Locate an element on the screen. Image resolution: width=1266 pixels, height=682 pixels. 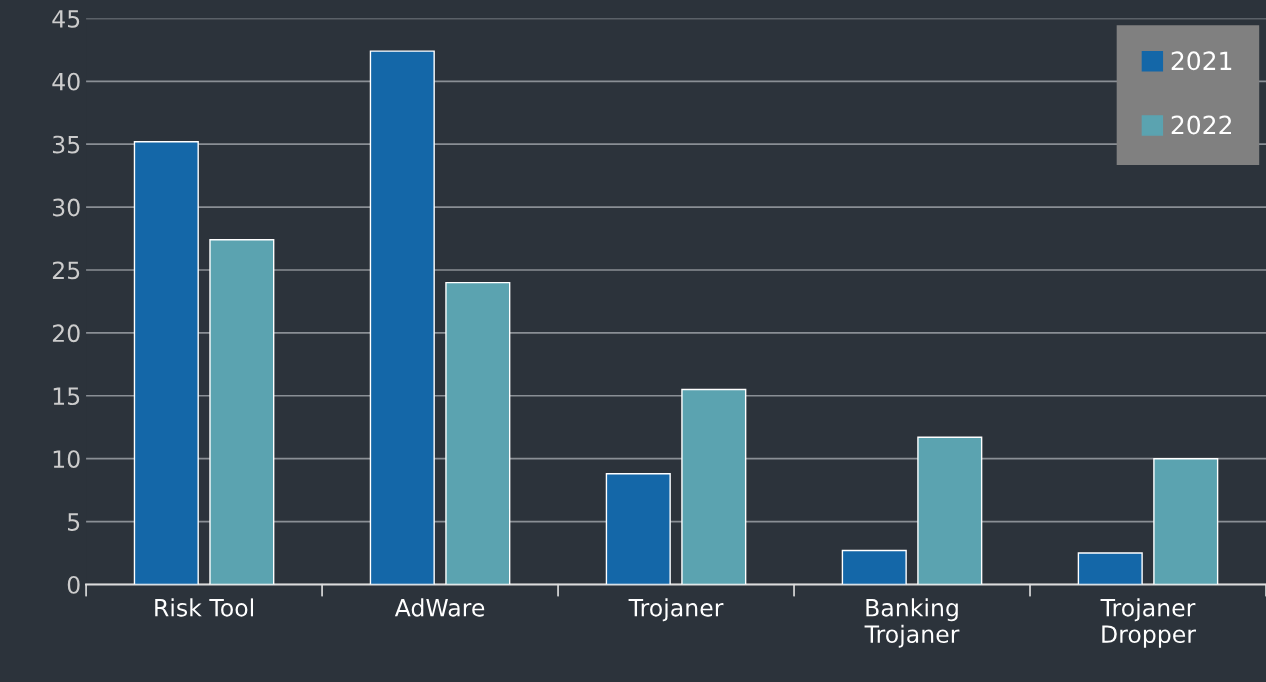
y-tick-label: 30 is located at coordinates (66, 207).